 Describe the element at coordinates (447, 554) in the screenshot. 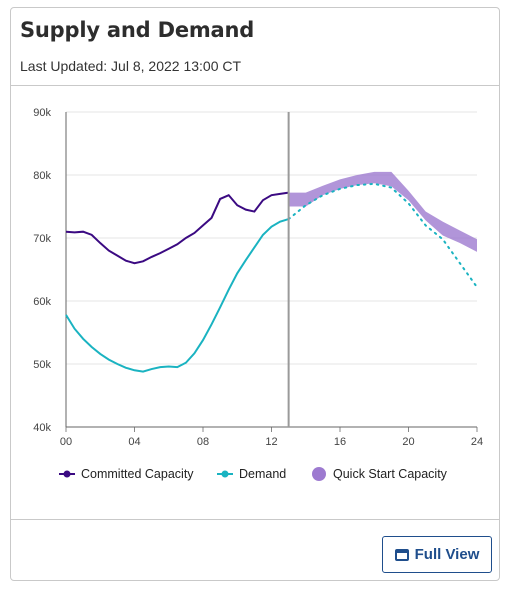

I see `full-view-label: Full View` at that location.